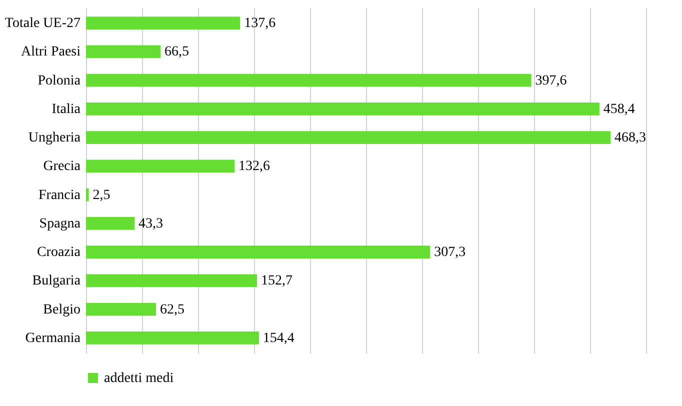 The height and width of the screenshot is (406, 682). I want to click on y-tick-label: Francia, so click(60, 195).